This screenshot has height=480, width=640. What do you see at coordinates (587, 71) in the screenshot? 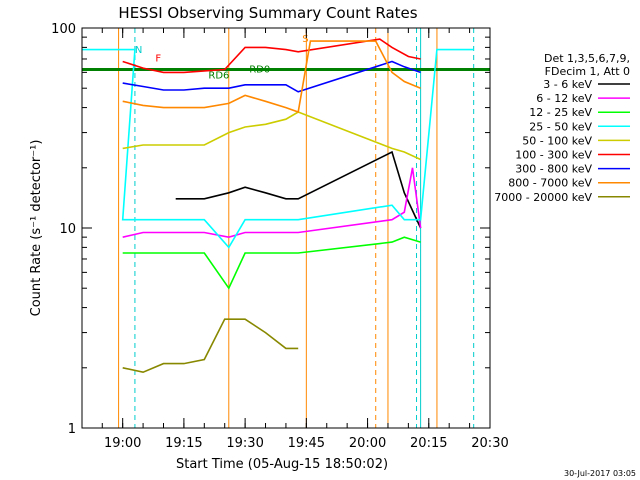
I see `legend-header: FDecim 1, Att 0` at bounding box center [587, 71].